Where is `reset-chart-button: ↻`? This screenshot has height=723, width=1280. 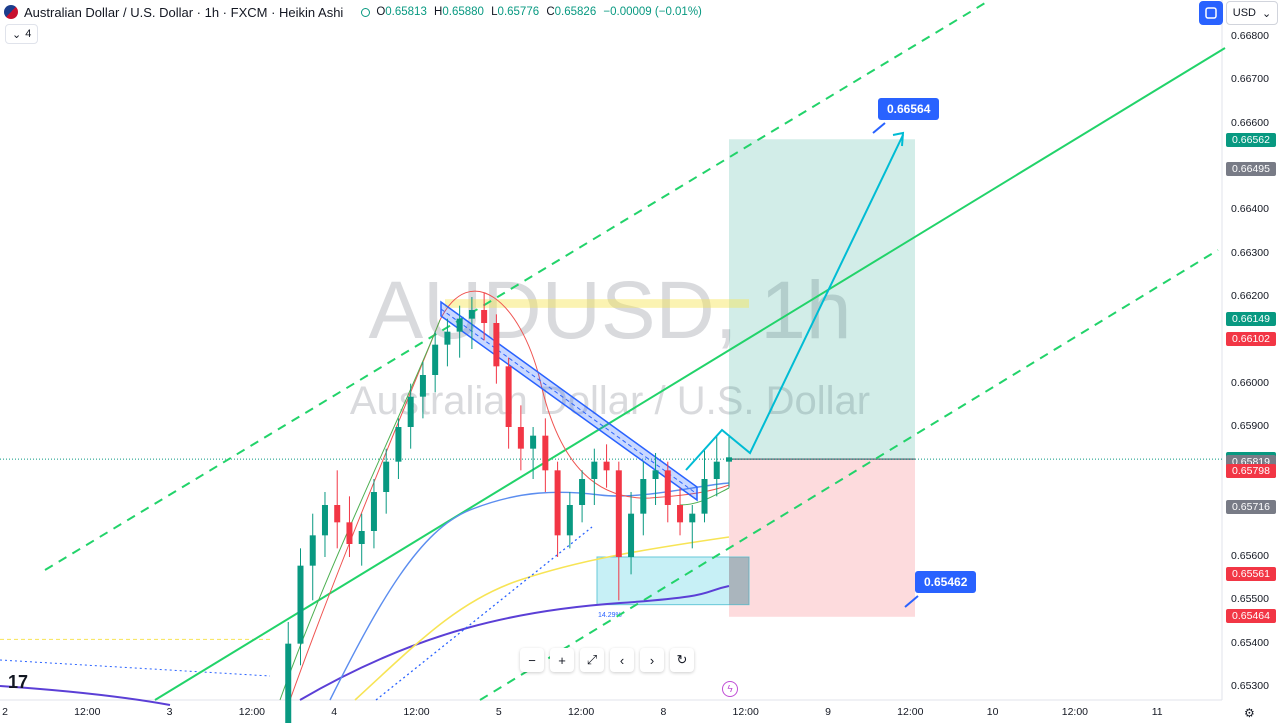 reset-chart-button: ↻ is located at coordinates (682, 660).